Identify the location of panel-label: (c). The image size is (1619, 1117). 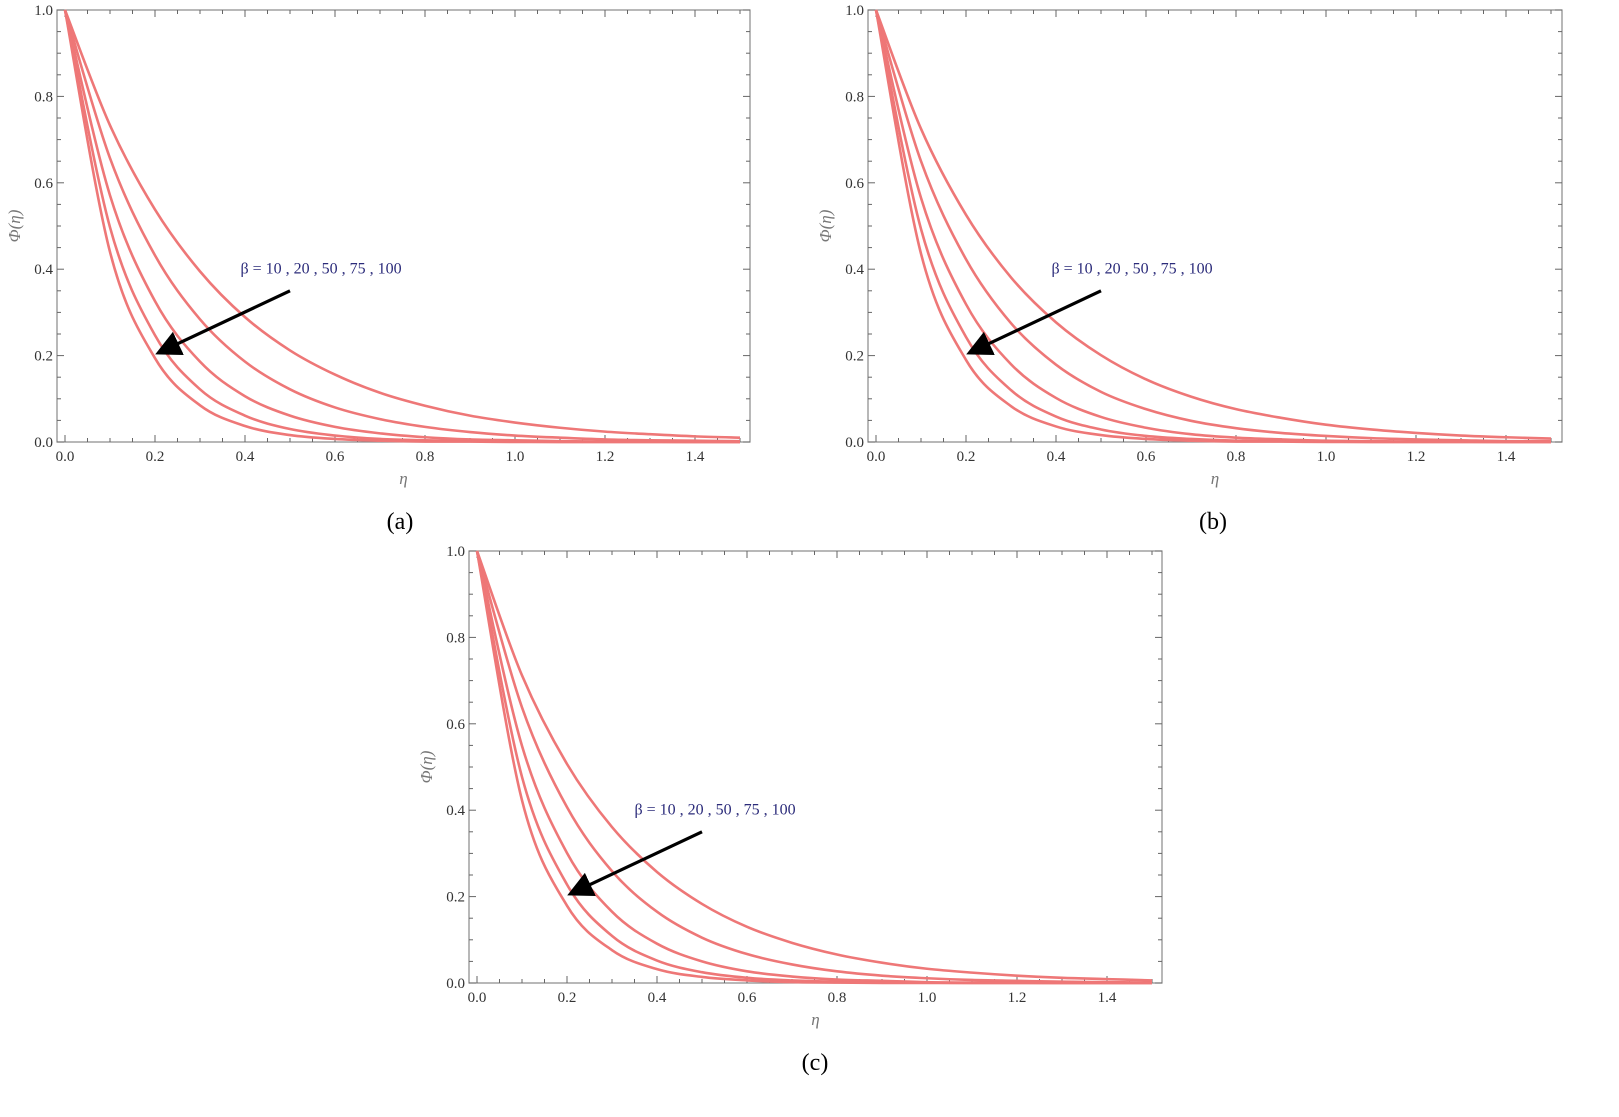
(815, 1063).